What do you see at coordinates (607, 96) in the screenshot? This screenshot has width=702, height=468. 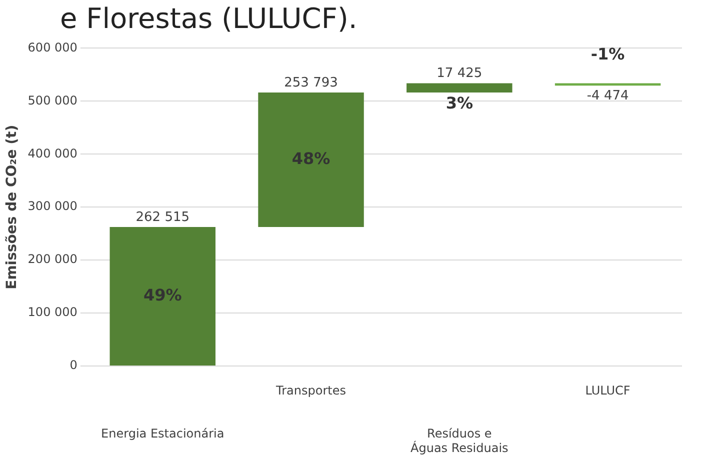 I see `data-label: -4 474` at bounding box center [607, 96].